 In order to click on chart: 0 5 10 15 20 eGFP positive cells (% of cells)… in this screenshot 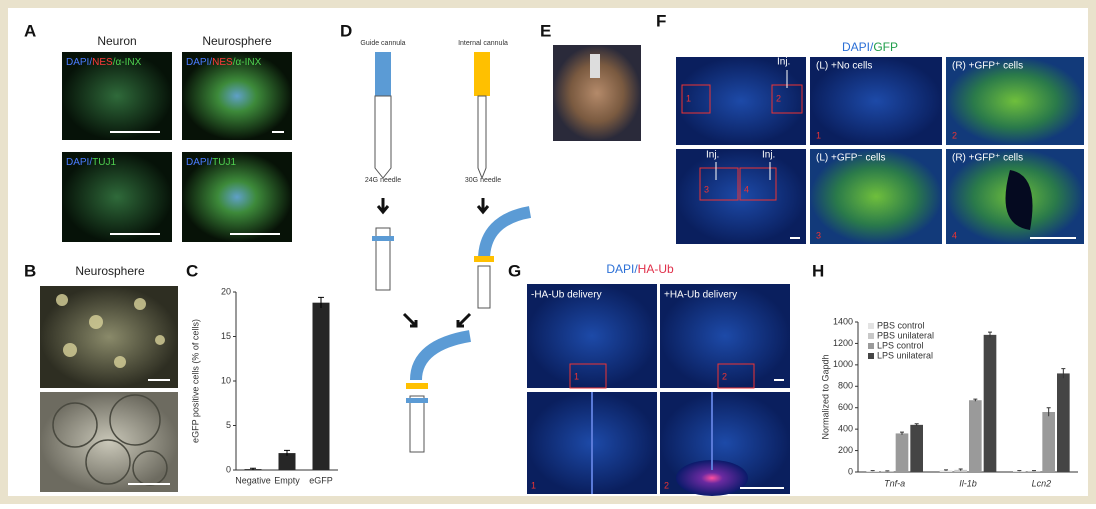, I will do `click(264, 385)`.